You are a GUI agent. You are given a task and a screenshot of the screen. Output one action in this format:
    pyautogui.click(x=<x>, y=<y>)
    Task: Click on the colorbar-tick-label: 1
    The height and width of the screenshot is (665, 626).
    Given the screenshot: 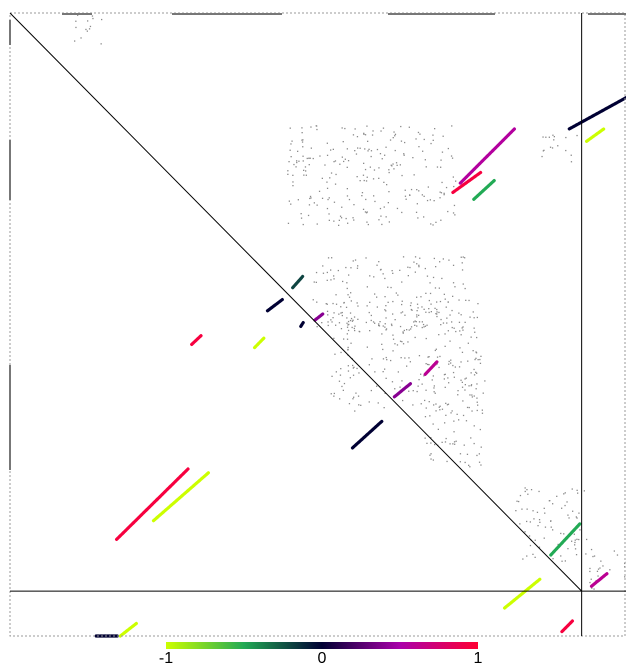 What is the action you would take?
    pyautogui.click(x=478, y=657)
    